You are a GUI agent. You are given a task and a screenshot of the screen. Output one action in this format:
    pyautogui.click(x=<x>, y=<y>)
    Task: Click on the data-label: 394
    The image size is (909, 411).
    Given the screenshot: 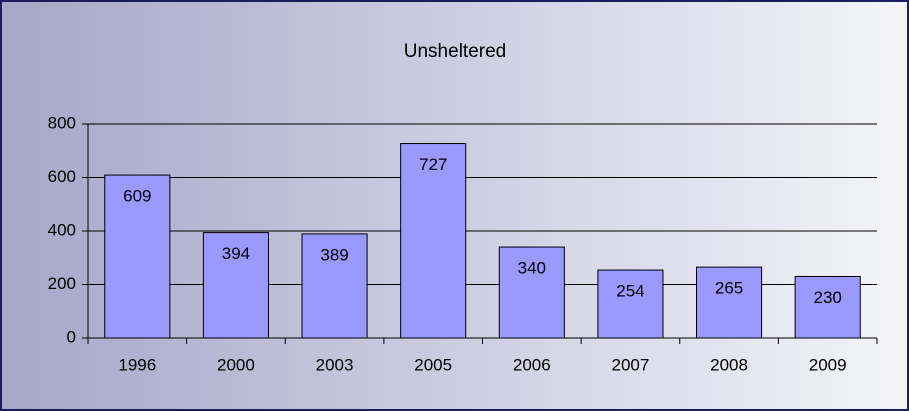 What is the action you would take?
    pyautogui.click(x=236, y=253)
    